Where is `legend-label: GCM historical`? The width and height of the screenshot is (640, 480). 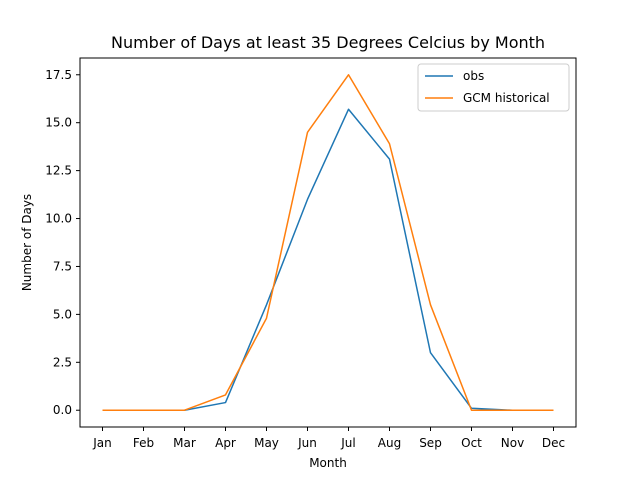 legend-label: GCM historical is located at coordinates (506, 98).